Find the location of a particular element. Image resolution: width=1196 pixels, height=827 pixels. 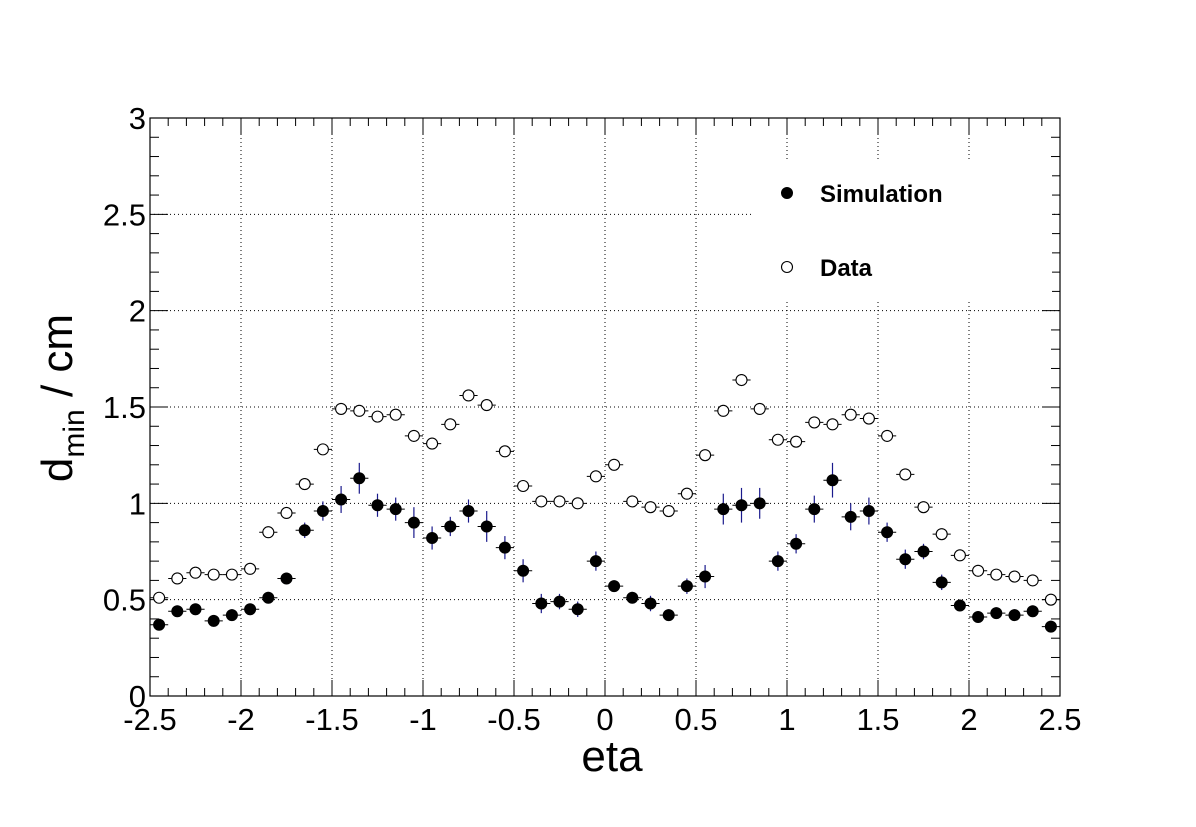

x-tick-label: -0.5 is located at coordinates (513, 719).